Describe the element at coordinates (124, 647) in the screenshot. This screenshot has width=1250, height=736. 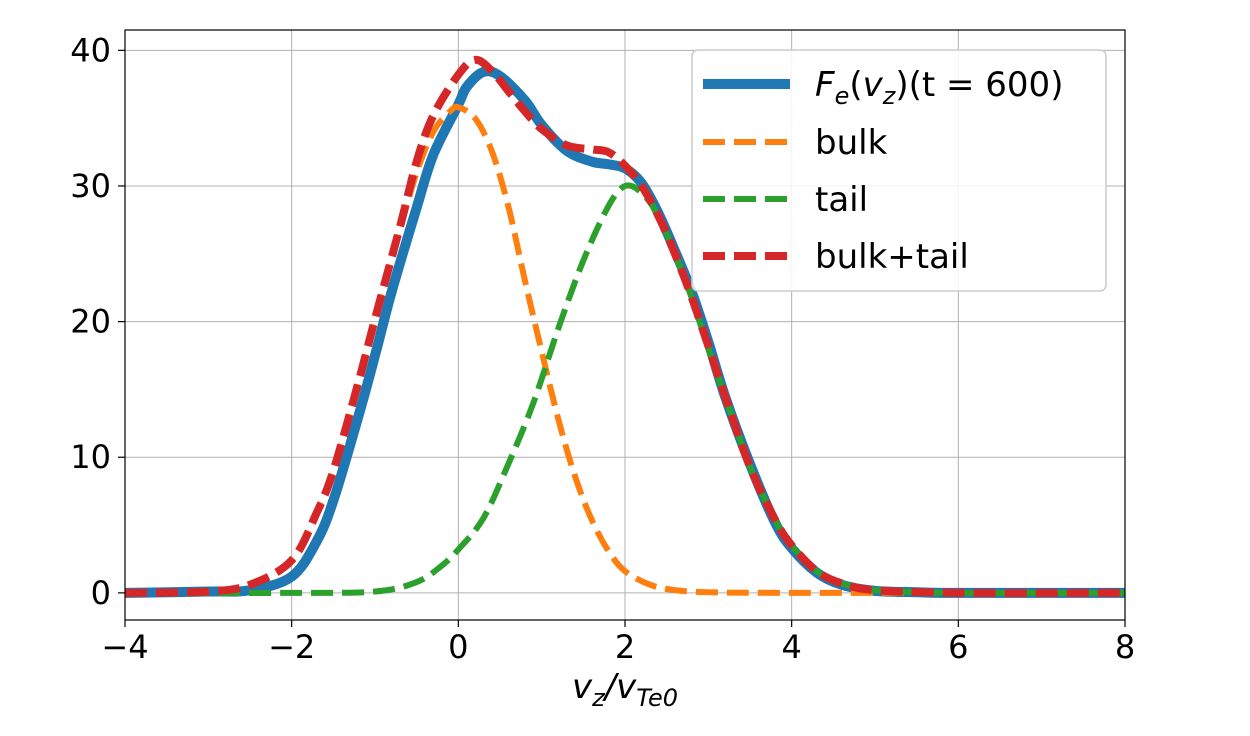
I see `x-tick-label: −4` at that location.